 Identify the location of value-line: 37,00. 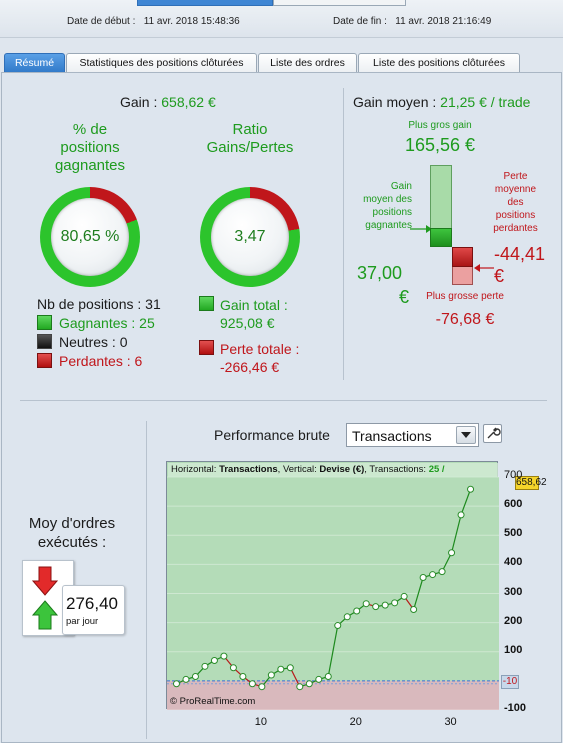
(380, 273).